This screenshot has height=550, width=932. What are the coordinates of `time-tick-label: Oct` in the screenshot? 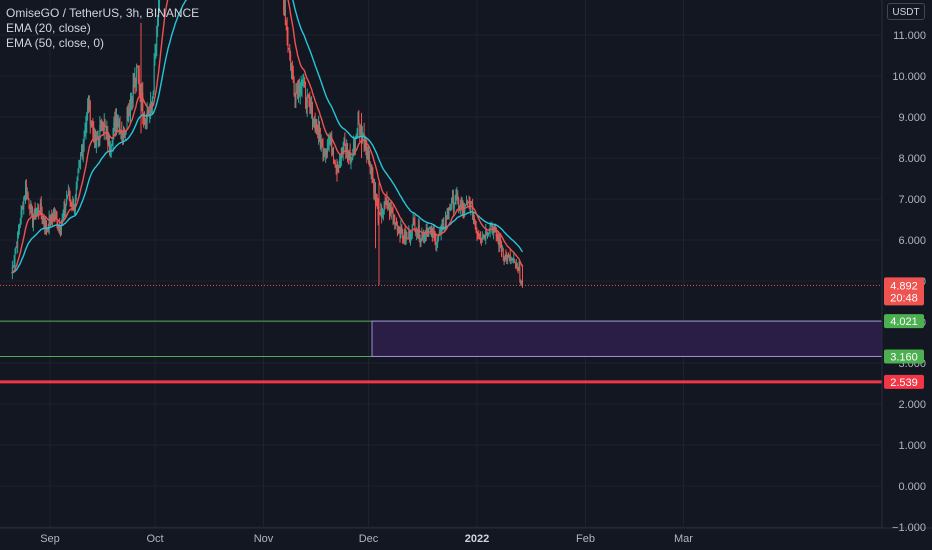 It's located at (154, 539).